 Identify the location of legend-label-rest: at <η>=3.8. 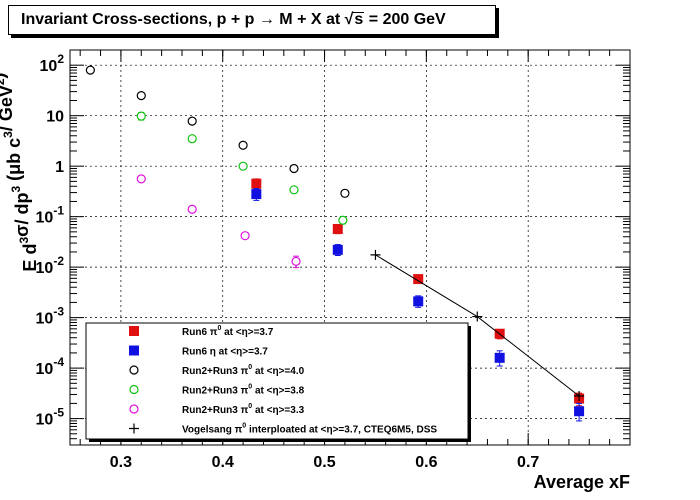
(278, 391).